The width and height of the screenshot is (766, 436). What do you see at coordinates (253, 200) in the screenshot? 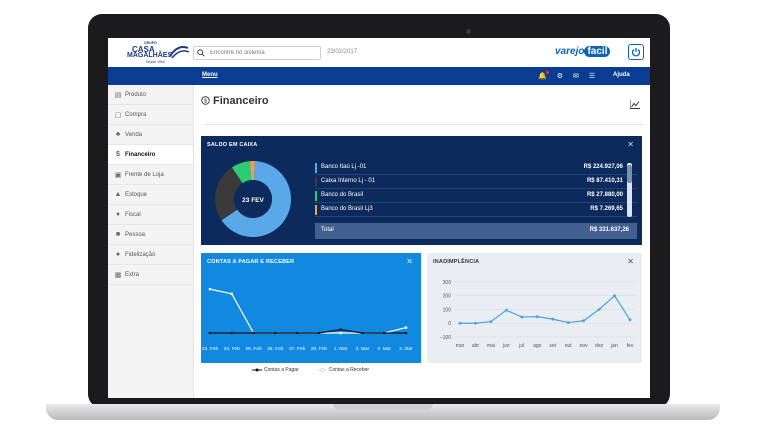
I see `donut-center-label: 23 FEV` at bounding box center [253, 200].